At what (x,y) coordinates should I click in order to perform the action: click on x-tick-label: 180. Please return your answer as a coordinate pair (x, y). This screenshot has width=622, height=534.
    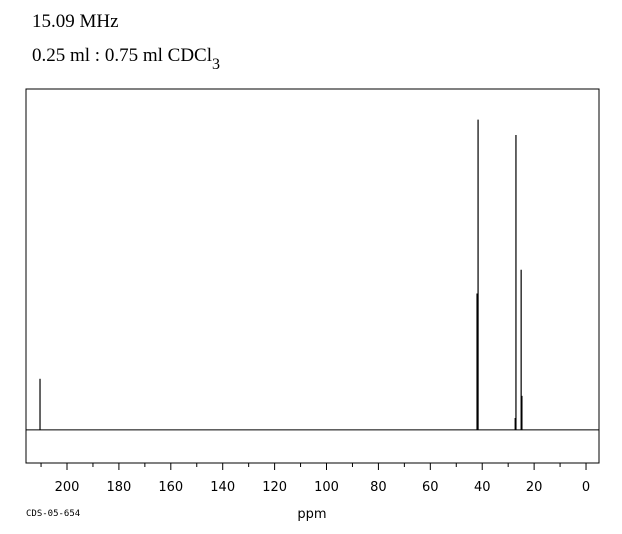
    Looking at the image, I should click on (118, 487).